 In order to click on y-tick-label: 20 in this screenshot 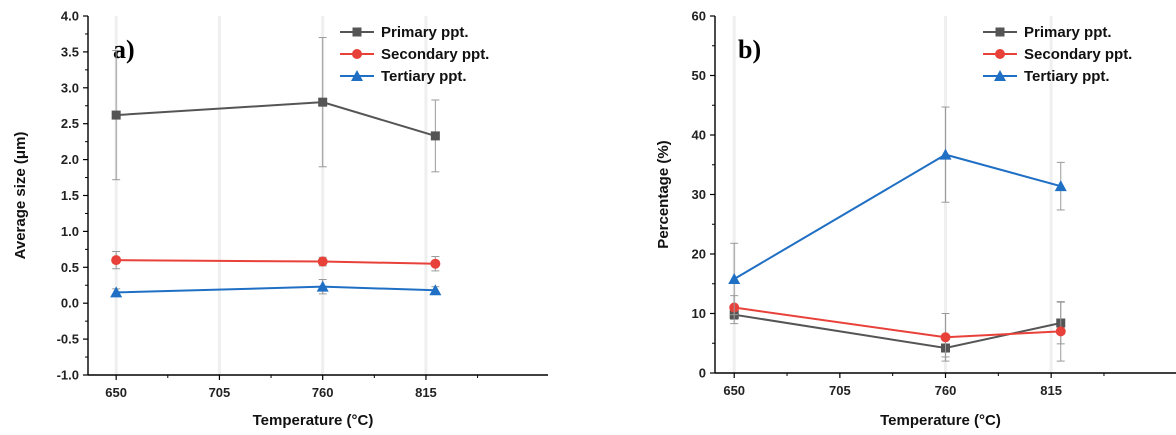, I will do `click(699, 254)`.